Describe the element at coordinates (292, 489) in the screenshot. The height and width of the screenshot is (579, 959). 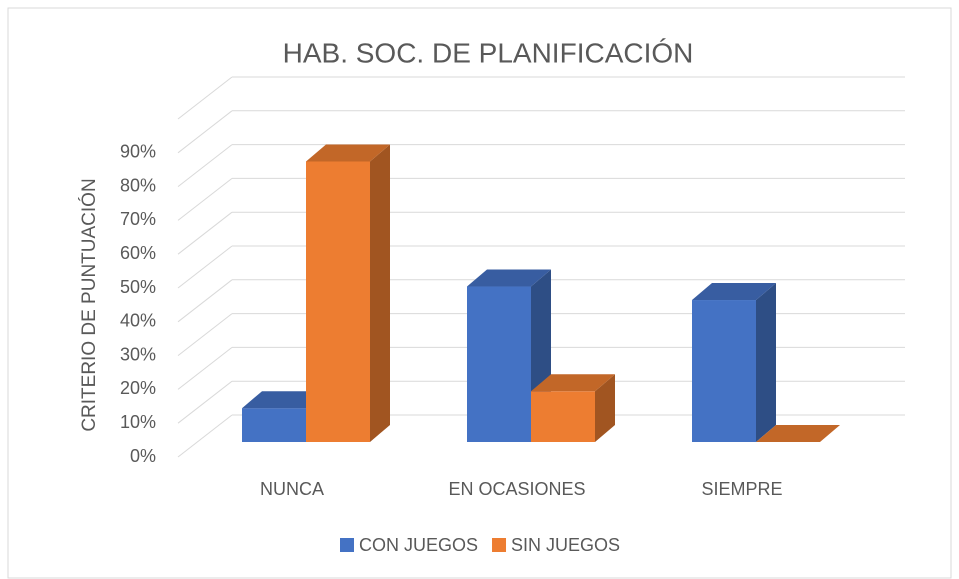
I see `x-tick-label: NUNCA` at that location.